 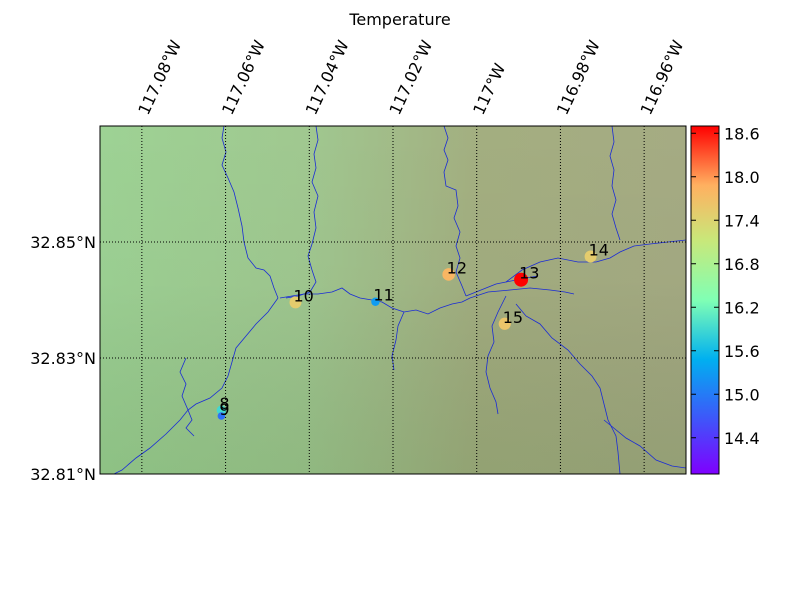 I want to click on lat-tick-label: 32.83°N, so click(x=63, y=358).